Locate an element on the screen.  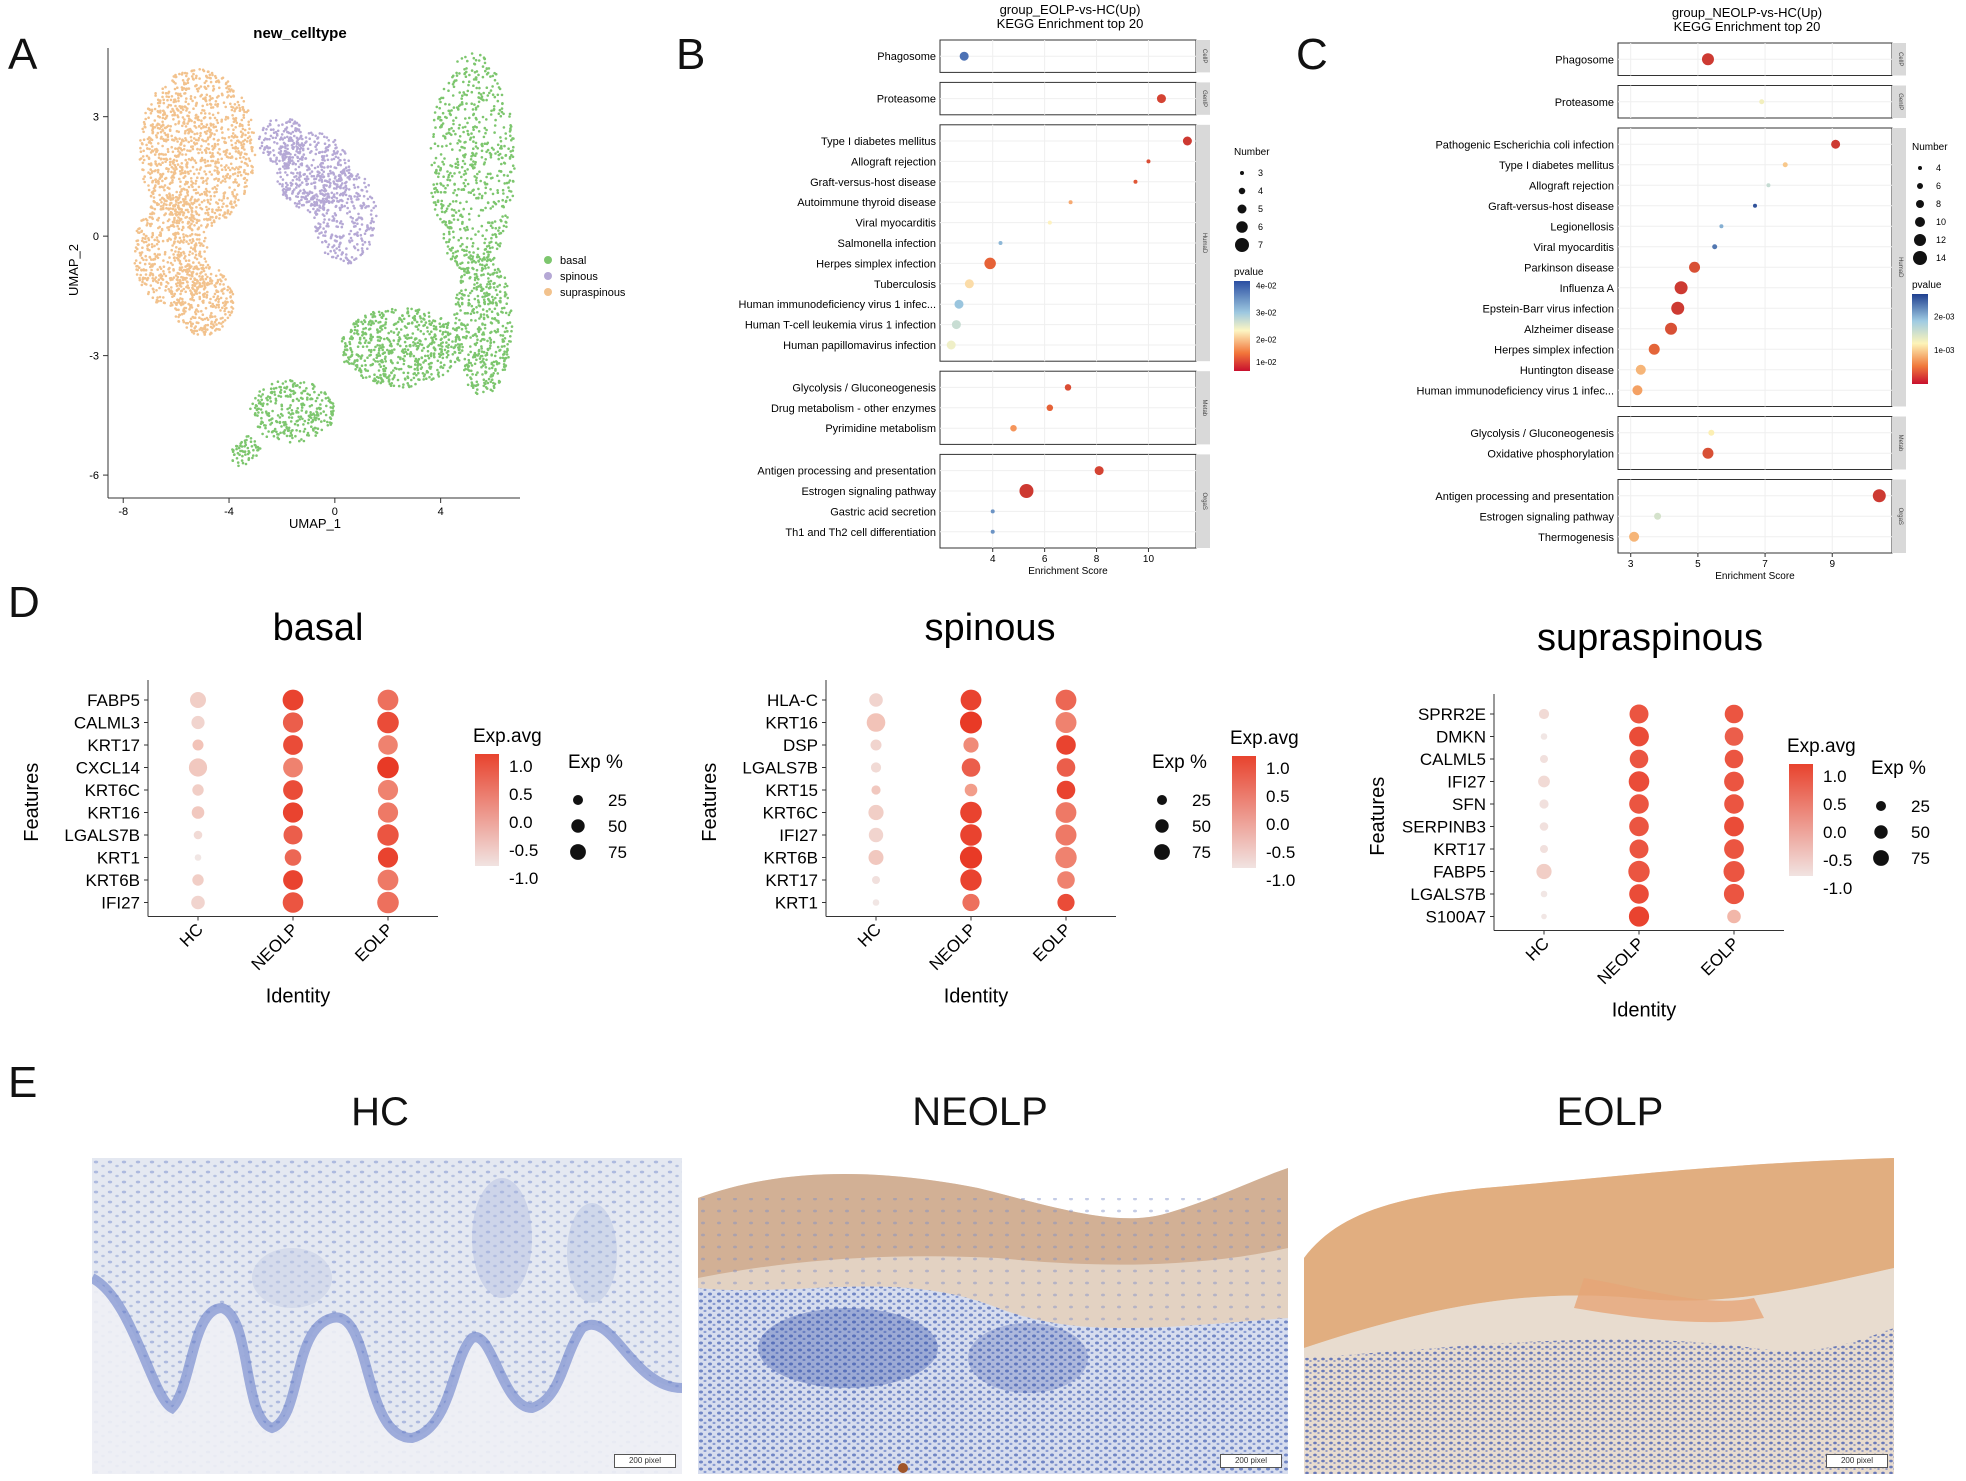
kegg-size-legend-dot is located at coordinates (1242, 227).